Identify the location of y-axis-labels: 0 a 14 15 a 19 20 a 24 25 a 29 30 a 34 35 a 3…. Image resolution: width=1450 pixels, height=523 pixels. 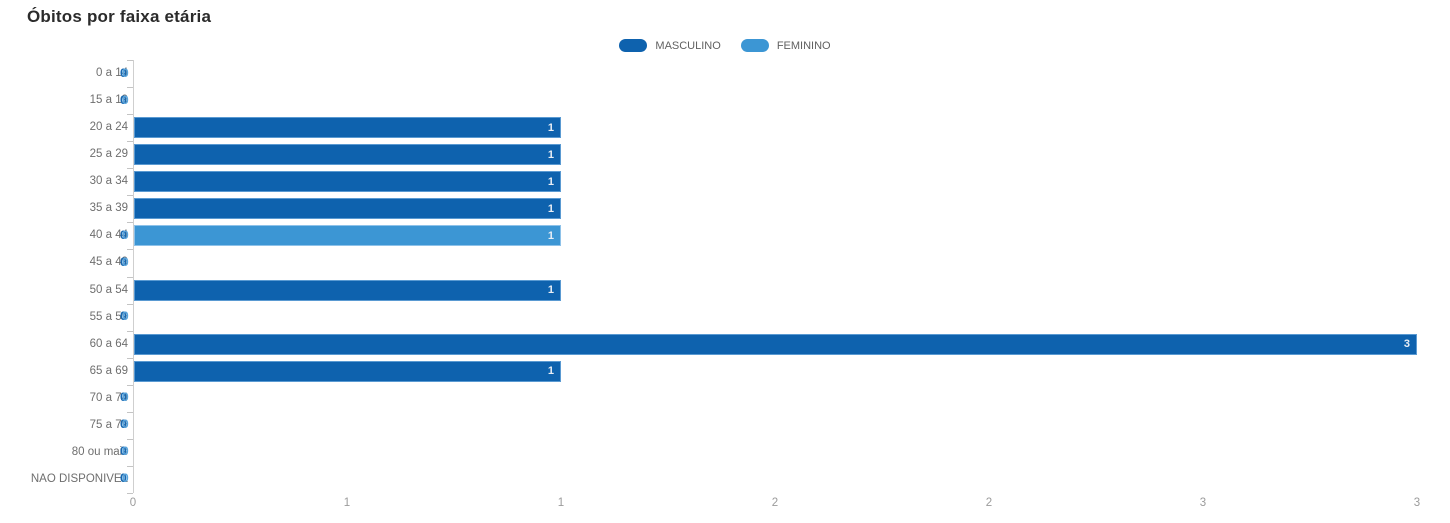
(64, 276).